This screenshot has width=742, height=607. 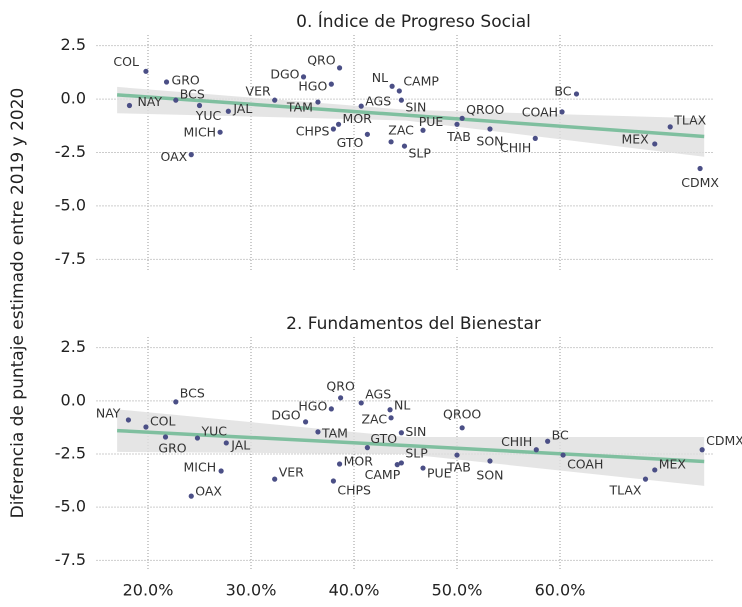 I want to click on point-label: CAMP, so click(x=421, y=80).